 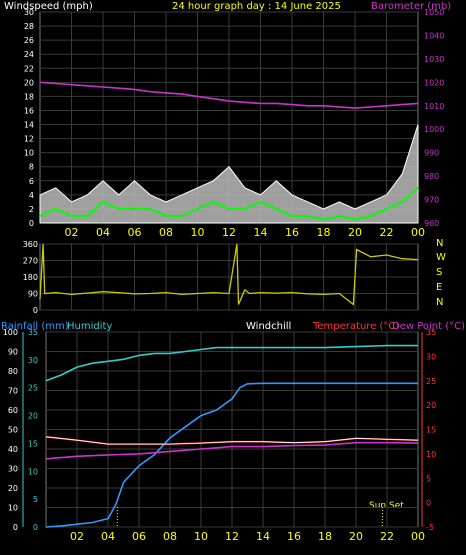 What do you see at coordinates (29, 82) in the screenshot?
I see `wind-y-tick-20: 20` at bounding box center [29, 82].